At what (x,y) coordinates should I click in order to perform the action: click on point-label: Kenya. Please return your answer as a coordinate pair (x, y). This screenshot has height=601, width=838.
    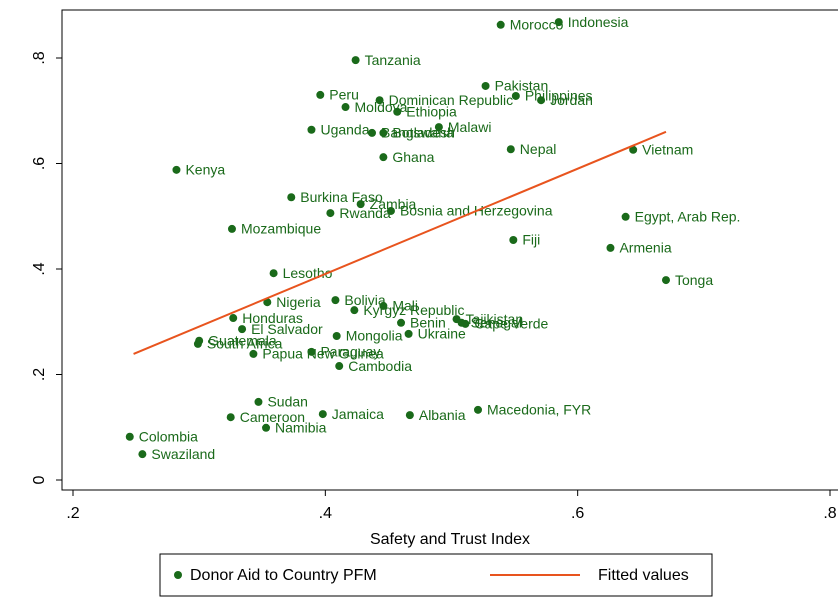
    Looking at the image, I should click on (205, 170).